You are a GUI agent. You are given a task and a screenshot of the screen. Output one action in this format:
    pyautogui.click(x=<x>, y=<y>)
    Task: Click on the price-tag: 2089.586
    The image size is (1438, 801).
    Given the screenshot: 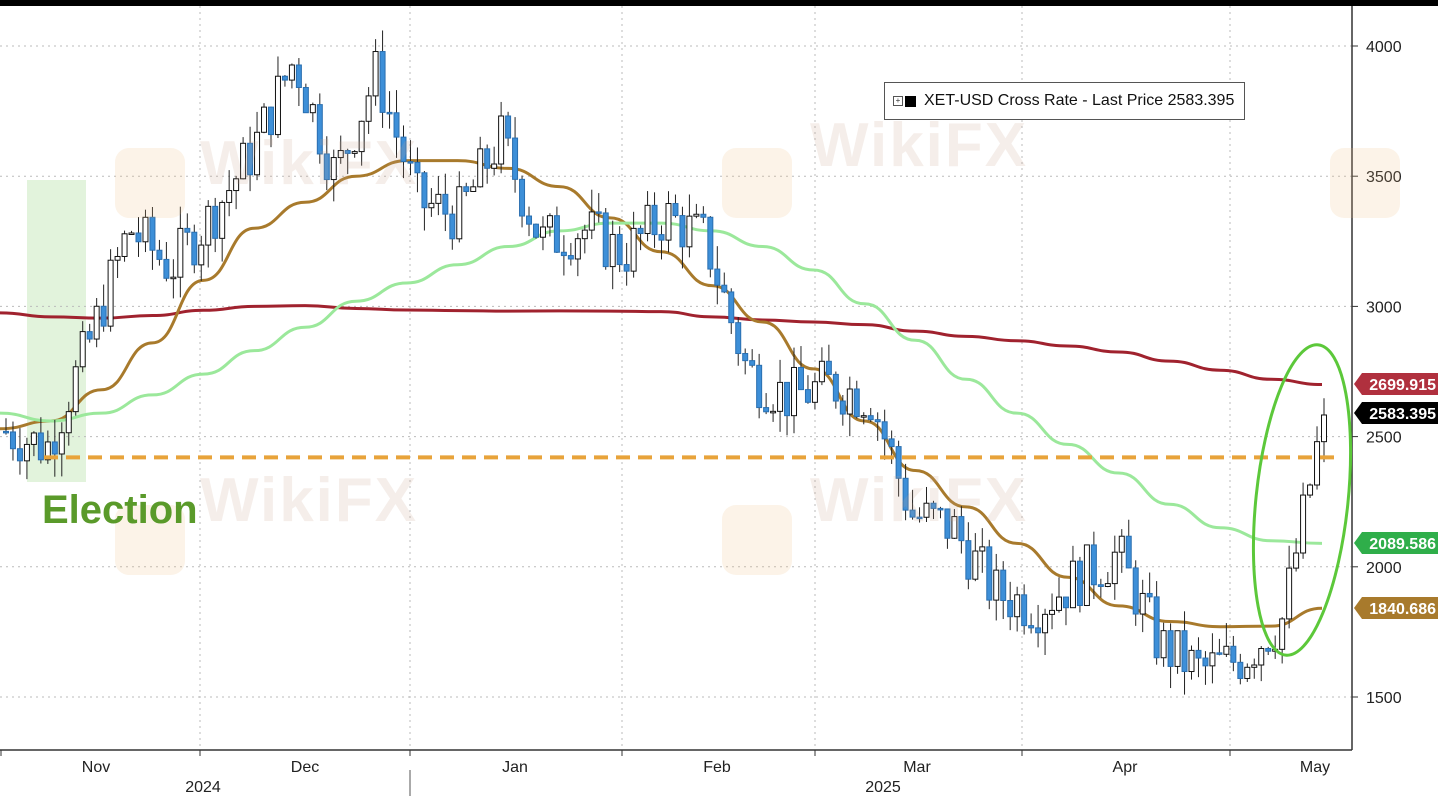 What is the action you would take?
    pyautogui.click(x=1396, y=543)
    